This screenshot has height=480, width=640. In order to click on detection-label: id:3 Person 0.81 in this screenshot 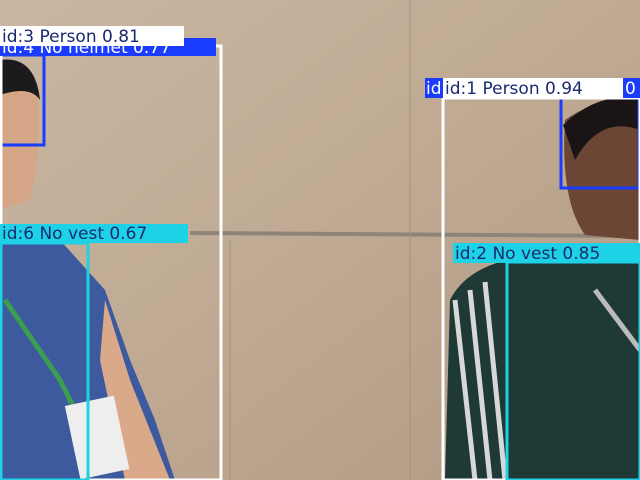, I will do `click(71, 37)`.